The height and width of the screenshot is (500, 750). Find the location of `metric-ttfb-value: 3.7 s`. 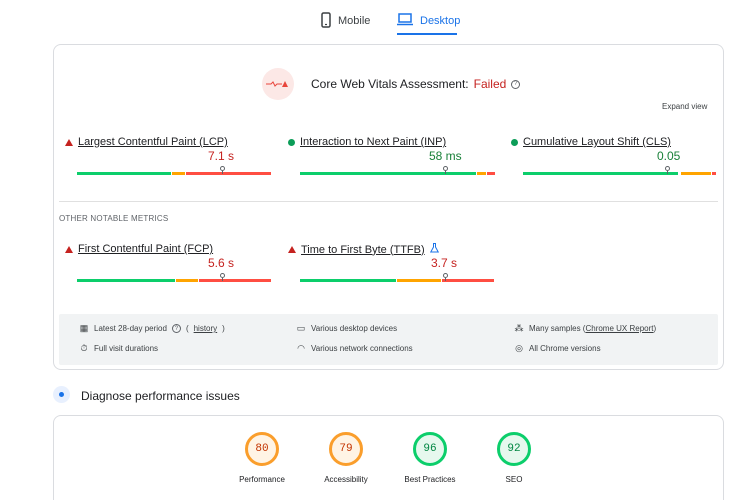

metric-ttfb-value: 3.7 s is located at coordinates (444, 263).